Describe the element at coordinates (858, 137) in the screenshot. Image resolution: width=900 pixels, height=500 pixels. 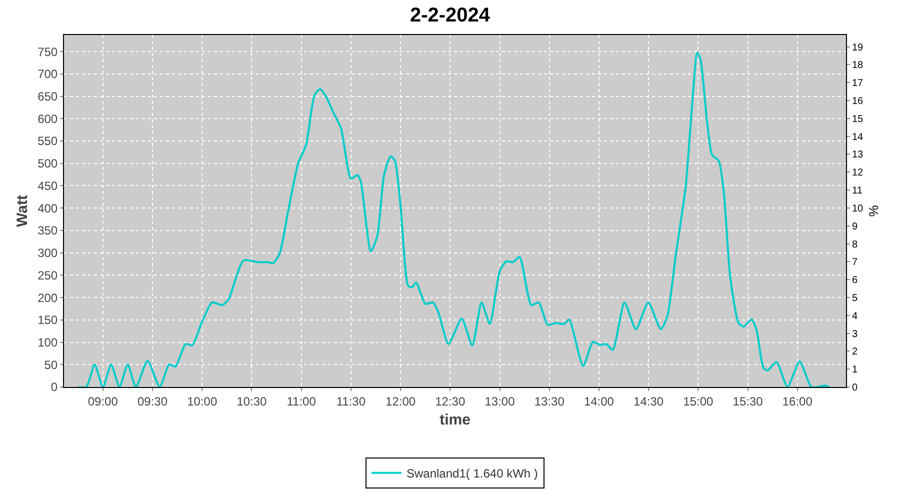
I see `y2-tick-label: 14` at that location.